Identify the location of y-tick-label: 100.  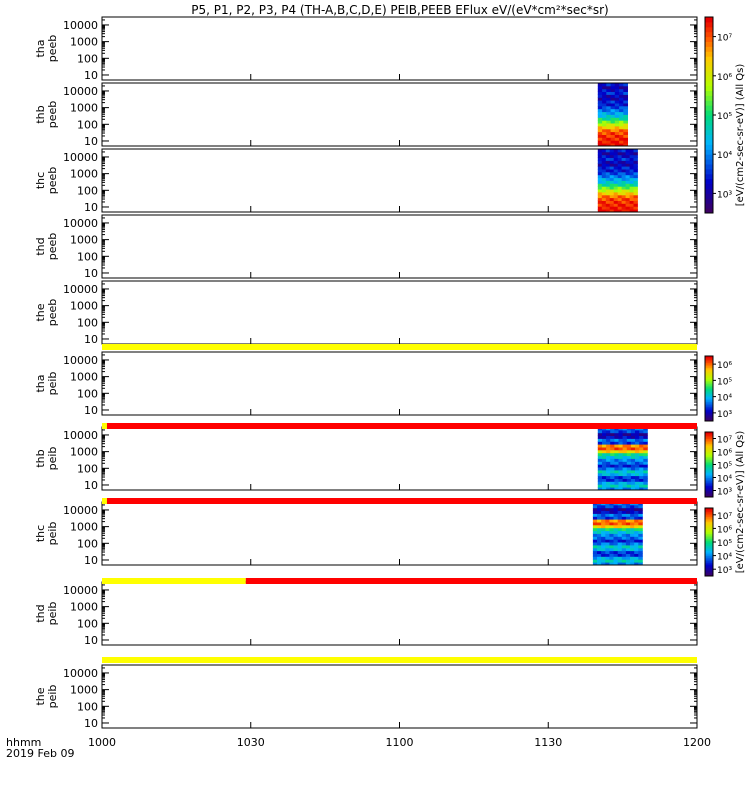
(87, 190).